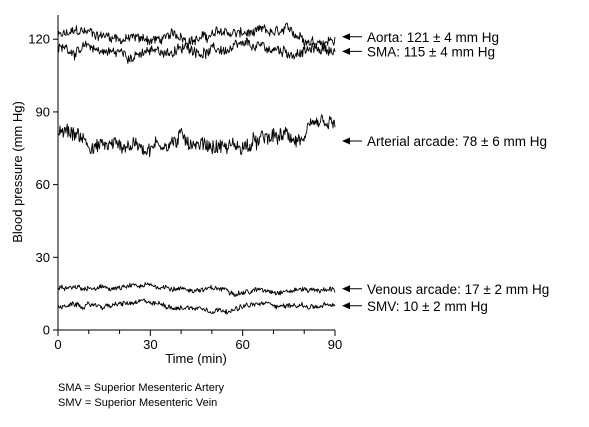  Describe the element at coordinates (196, 136) in the screenshot. I see `arterial-arcade-trace` at that location.